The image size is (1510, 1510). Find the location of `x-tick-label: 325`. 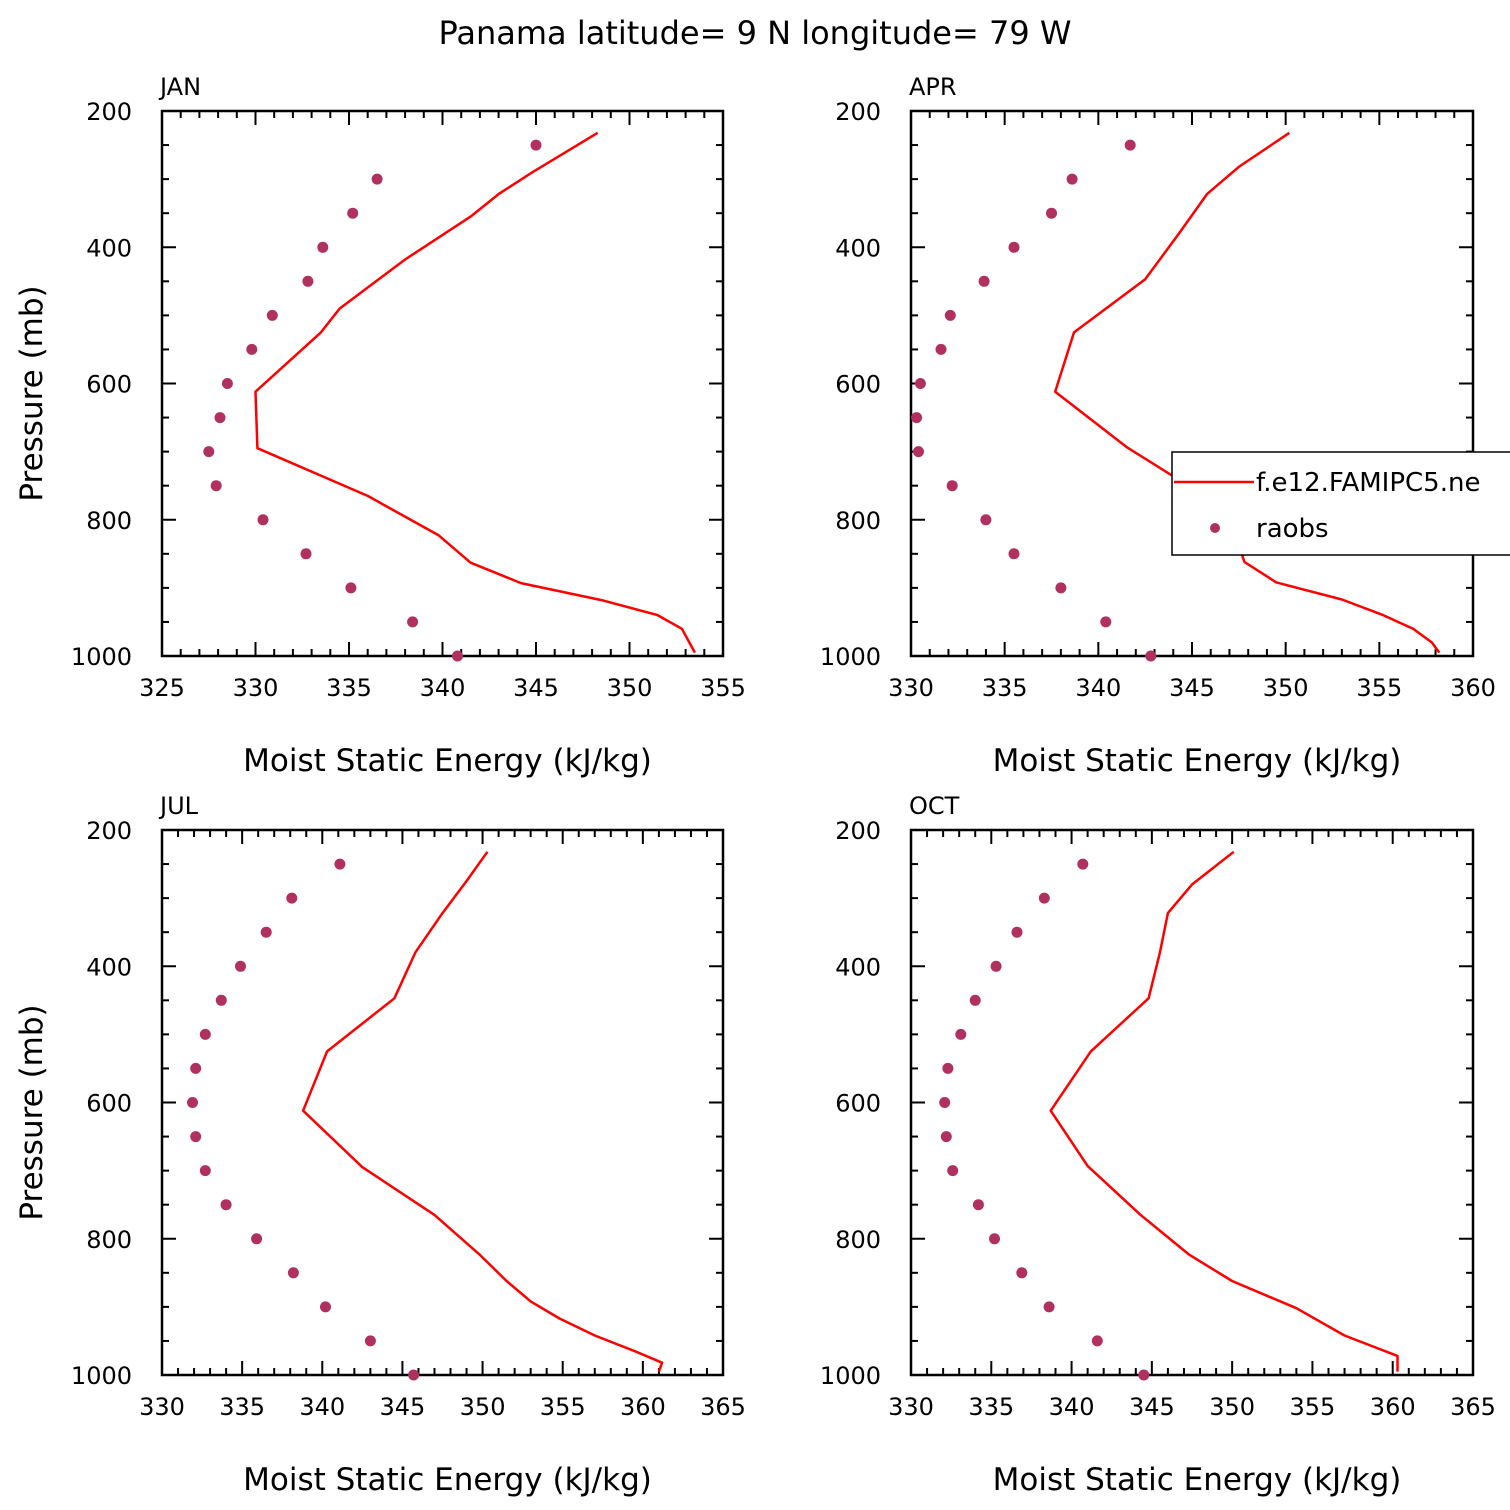

x-tick-label: 325 is located at coordinates (162, 688).